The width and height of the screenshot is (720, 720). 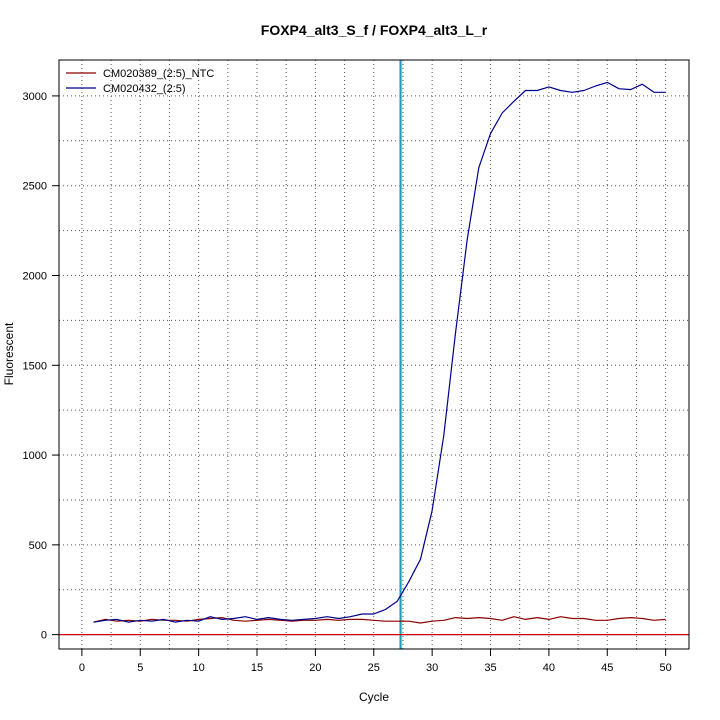 I want to click on y-tick-label: 2500, so click(x=35, y=187).